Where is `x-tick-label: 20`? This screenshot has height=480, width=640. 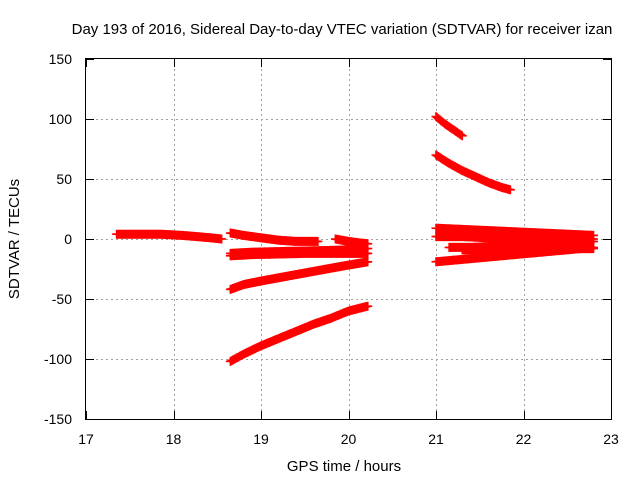 x-tick-label: 20 is located at coordinates (349, 439).